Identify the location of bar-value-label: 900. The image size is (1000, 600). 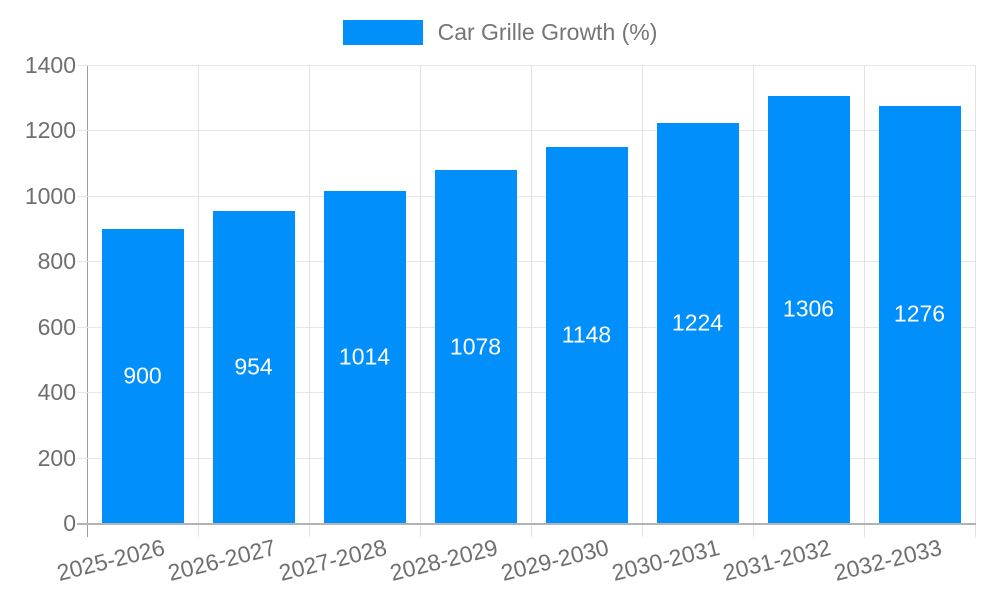
(142, 375).